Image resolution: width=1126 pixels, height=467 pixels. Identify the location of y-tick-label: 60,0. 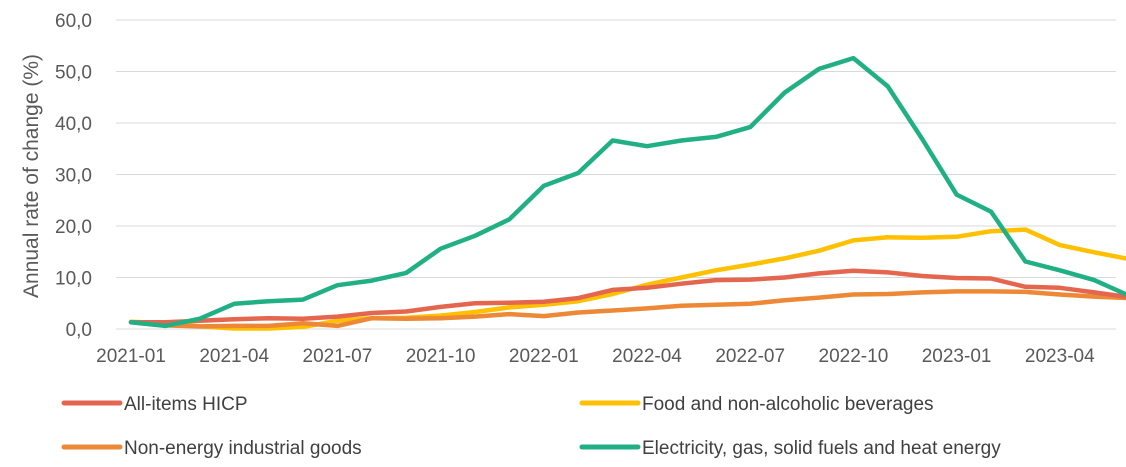
(73, 21).